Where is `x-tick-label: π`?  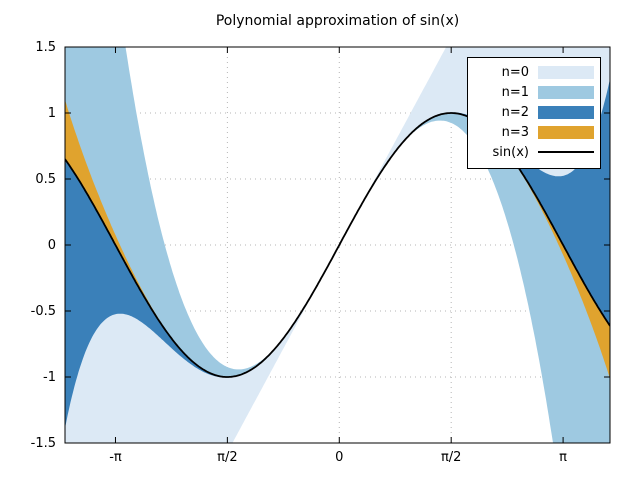 x-tick-label: π is located at coordinates (563, 457).